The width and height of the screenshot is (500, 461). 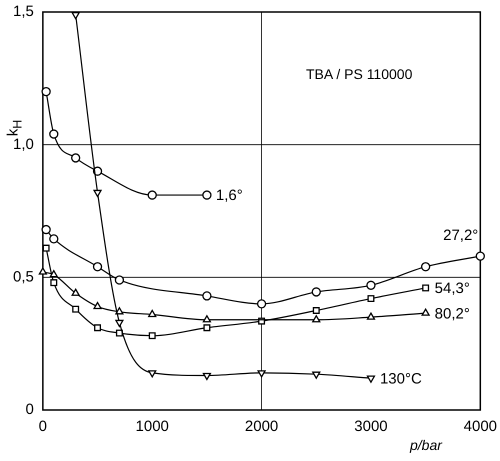 What do you see at coordinates (481, 427) in the screenshot?
I see `x-tick-label: 4000` at bounding box center [481, 427].